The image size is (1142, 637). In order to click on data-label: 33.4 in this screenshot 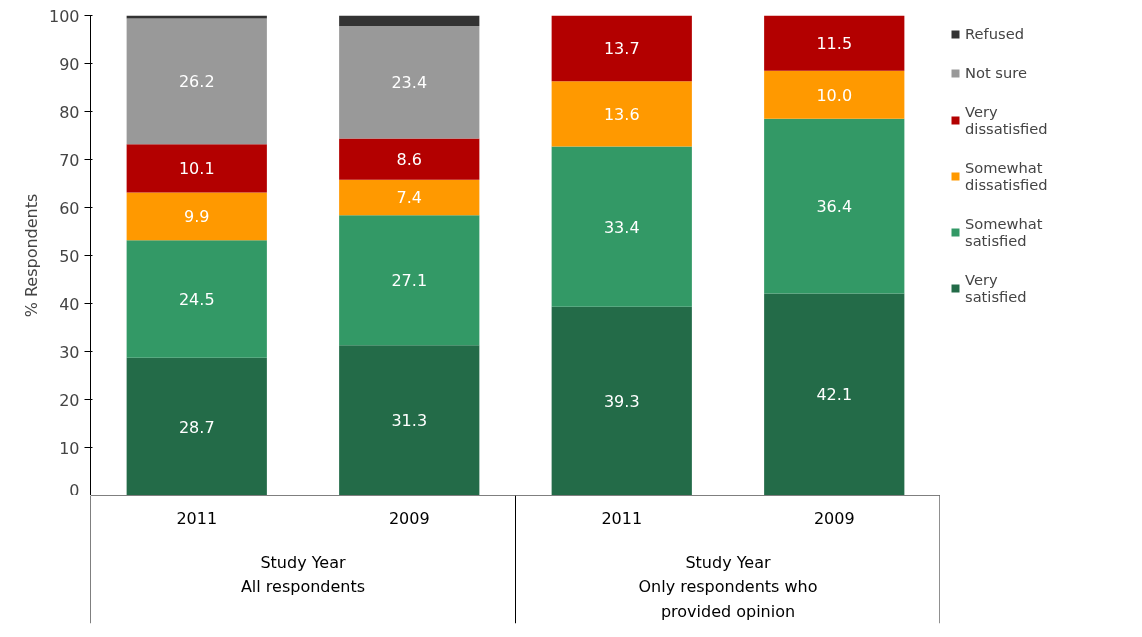, I will do `click(621, 227)`.